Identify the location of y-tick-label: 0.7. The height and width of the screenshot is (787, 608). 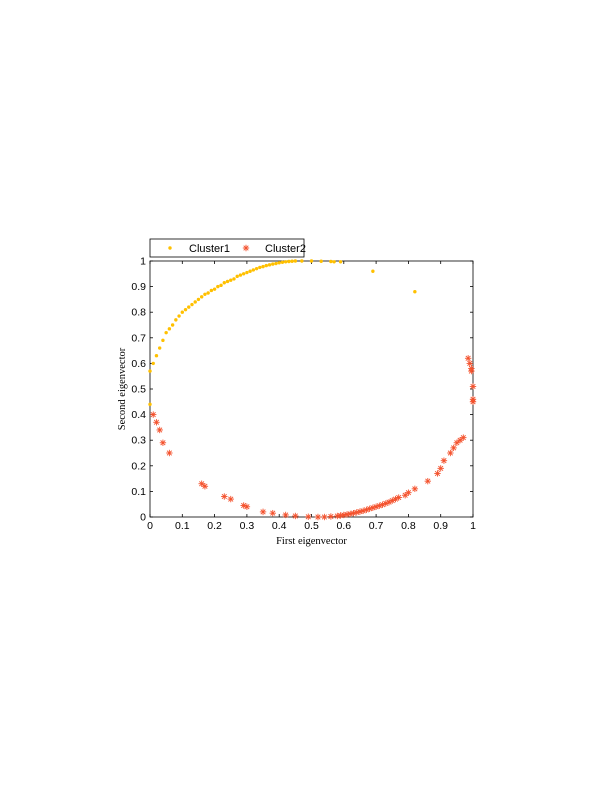
(138, 338).